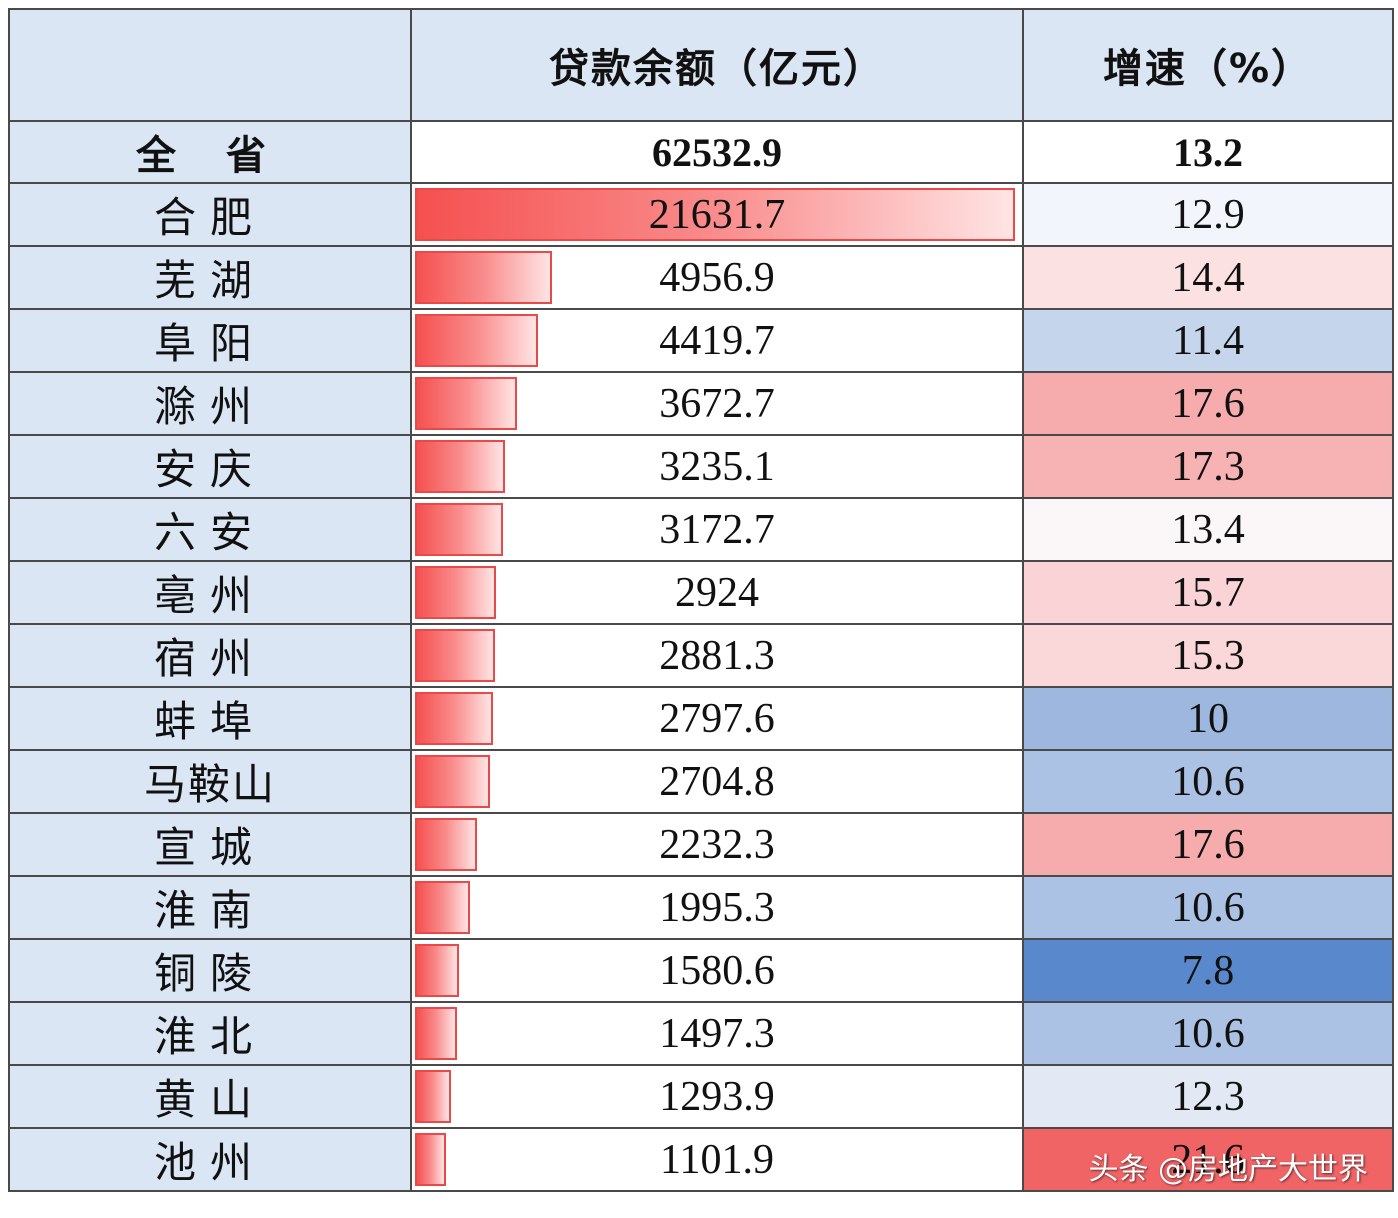 This screenshot has width=1398, height=1218. I want to click on loan-cell: 1497.3, so click(717, 1033).